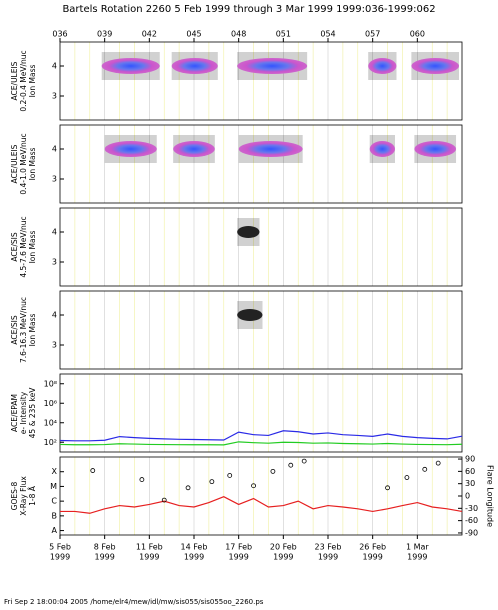  I want to click on x-tick-label: 26 Feb, so click(372, 547).